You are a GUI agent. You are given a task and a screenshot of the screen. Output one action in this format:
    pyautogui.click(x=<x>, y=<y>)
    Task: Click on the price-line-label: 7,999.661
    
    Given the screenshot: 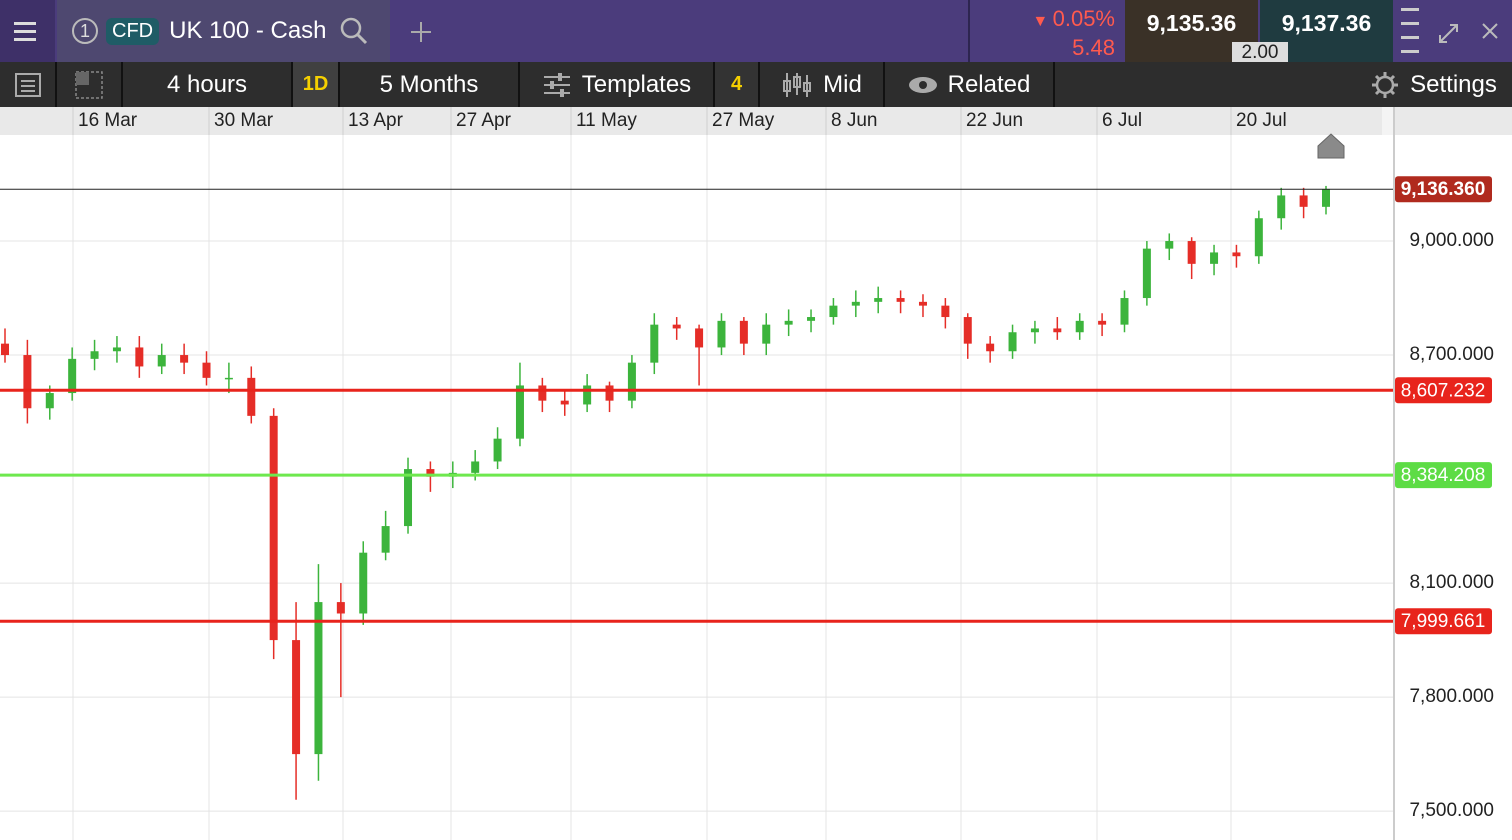 What is the action you would take?
    pyautogui.click(x=1443, y=621)
    